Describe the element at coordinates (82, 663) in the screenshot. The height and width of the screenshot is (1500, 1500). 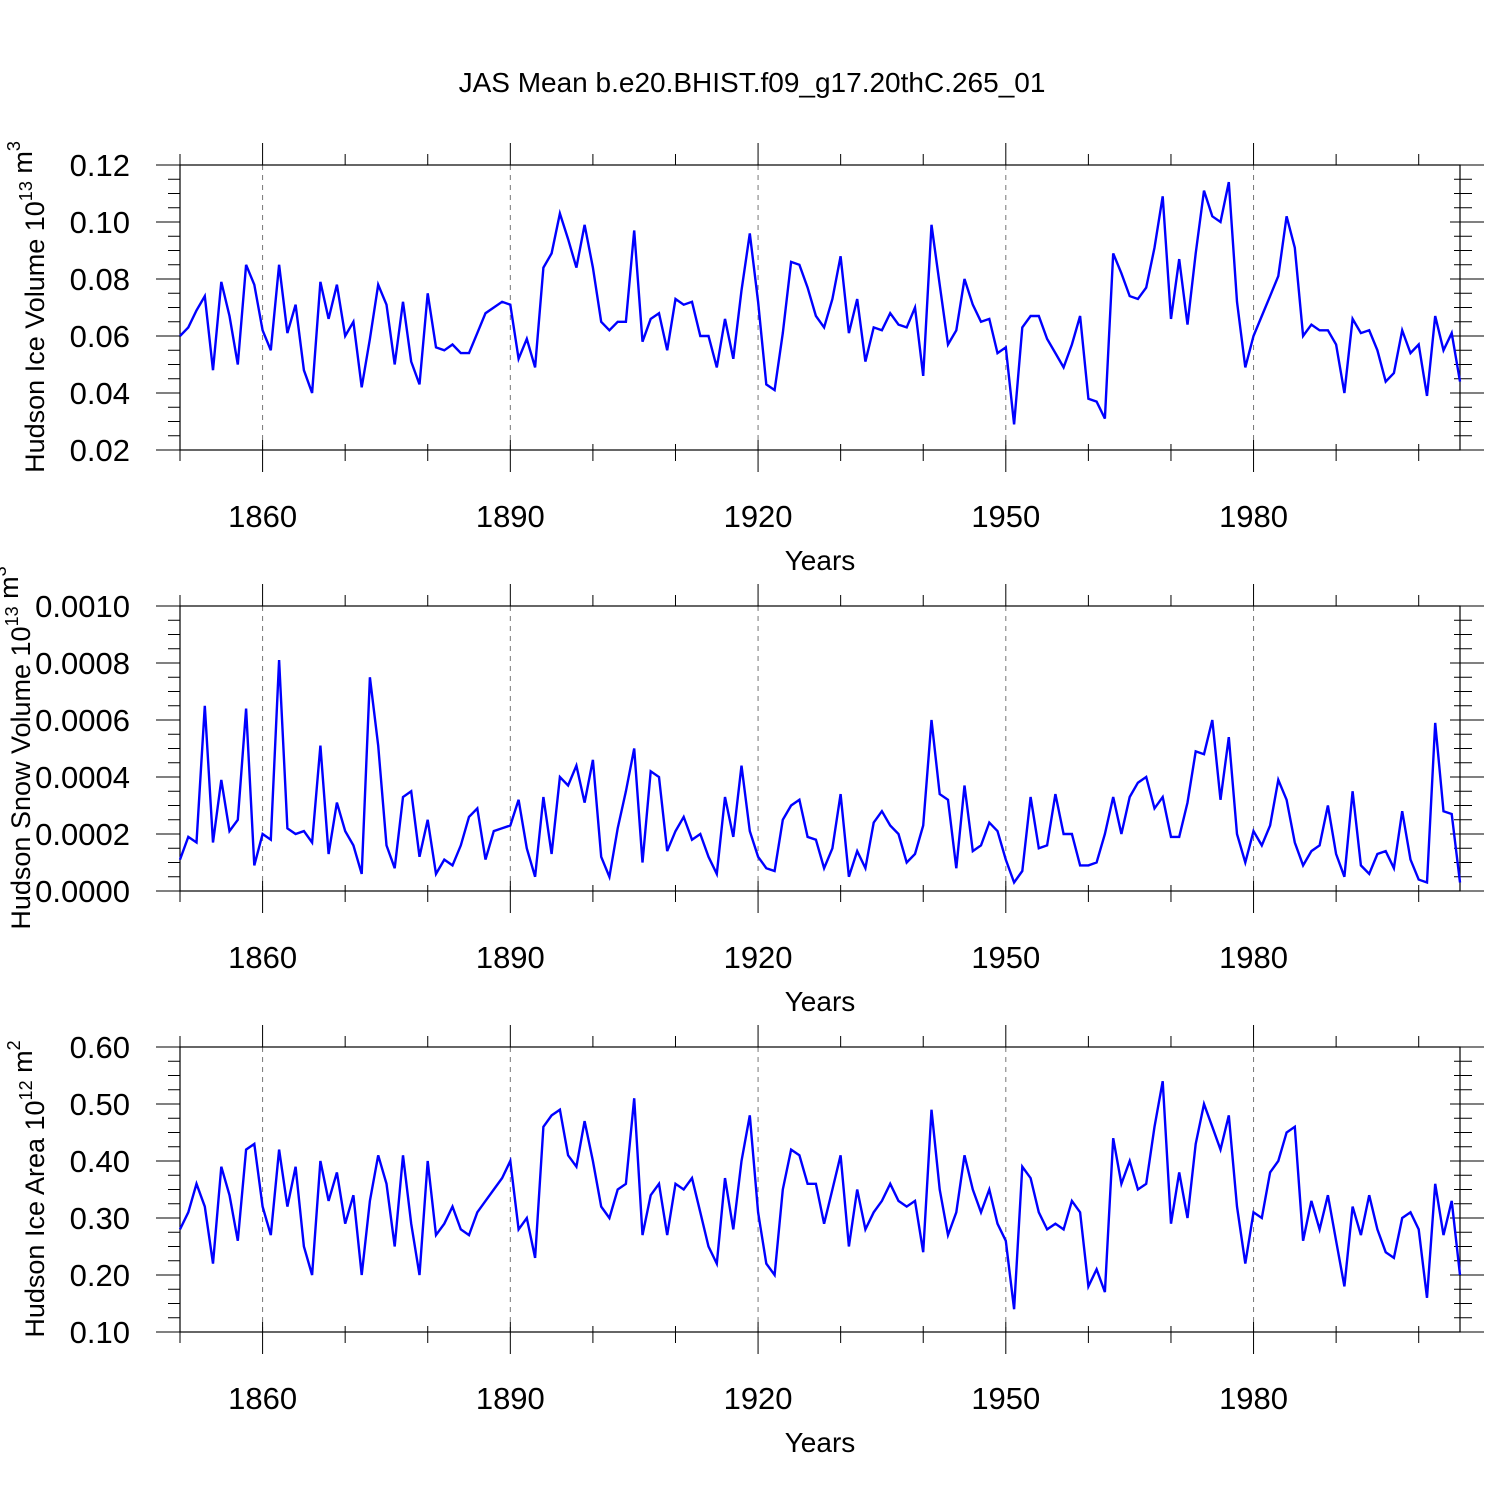
I see `y-tick-label: 0.0008` at that location.